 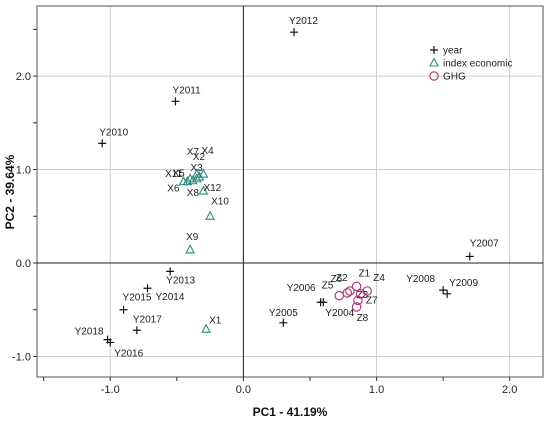 What do you see at coordinates (290, 412) in the screenshot?
I see `x-axis-title: PC1 - 41.19%` at bounding box center [290, 412].